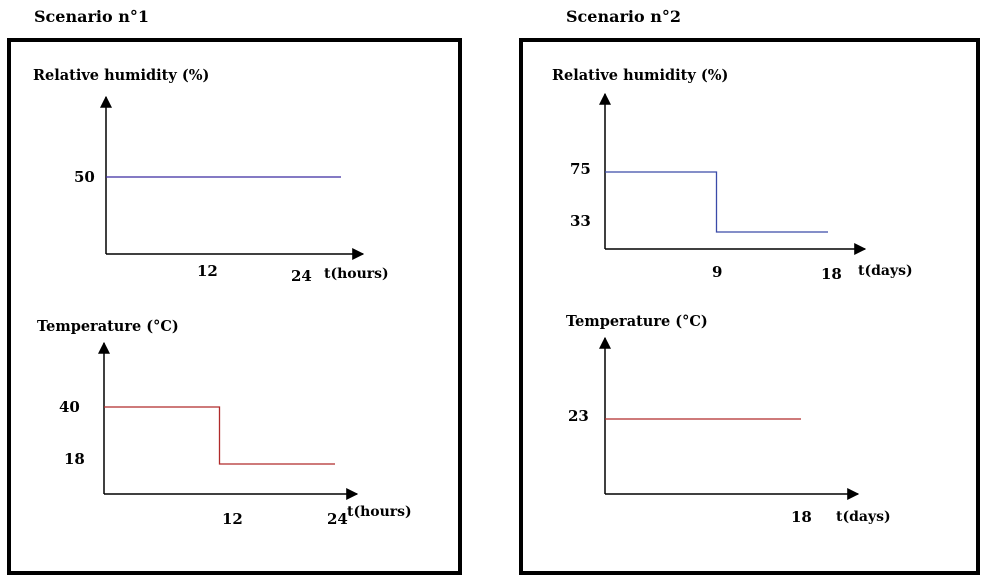 The height and width of the screenshot is (578, 983). Describe the element at coordinates (91, 16) in the screenshot. I see `scenario-1-title: Scenario n°1` at that location.